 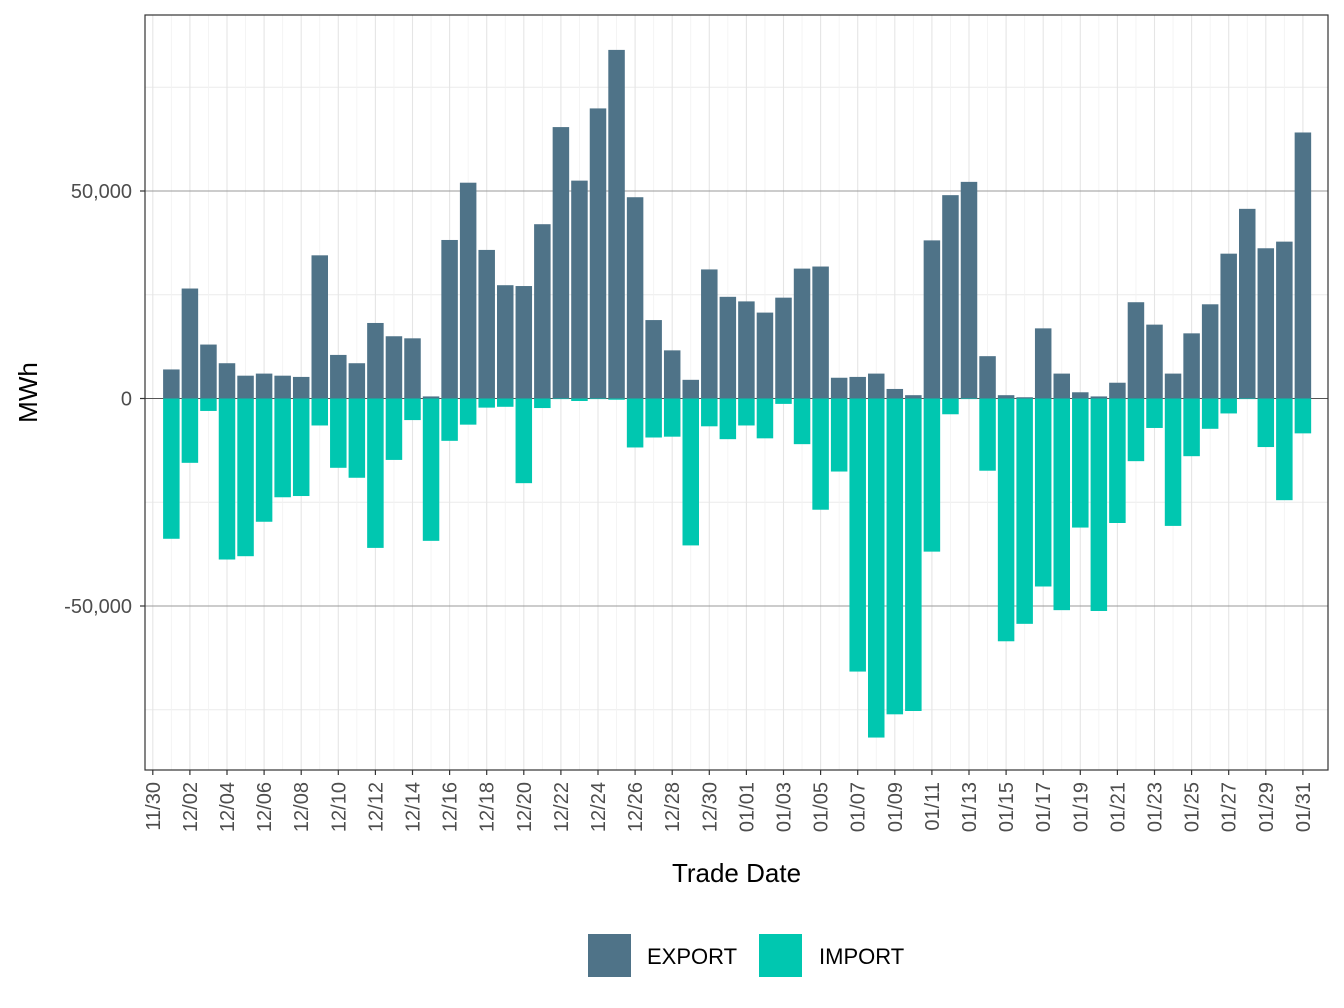 I want to click on x-tick-label: 01/23, so click(x=1156, y=807).